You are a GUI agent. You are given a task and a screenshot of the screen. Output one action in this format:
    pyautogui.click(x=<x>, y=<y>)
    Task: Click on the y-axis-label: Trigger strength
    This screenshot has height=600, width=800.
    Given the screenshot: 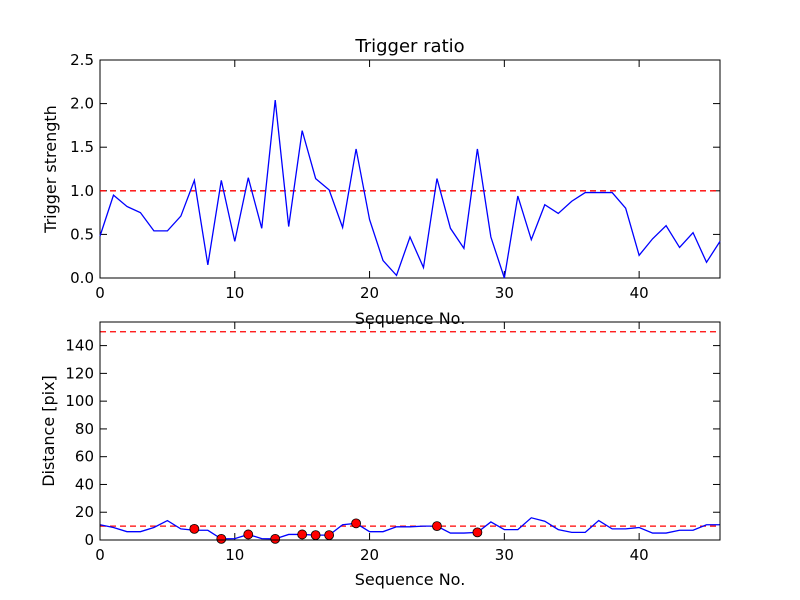 What is the action you would take?
    pyautogui.click(x=50, y=169)
    